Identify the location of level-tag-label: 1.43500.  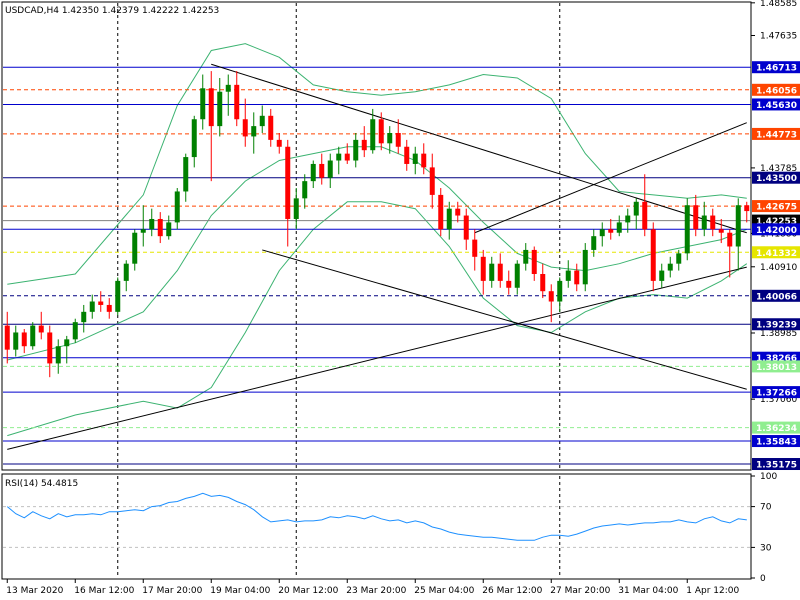
(776, 179).